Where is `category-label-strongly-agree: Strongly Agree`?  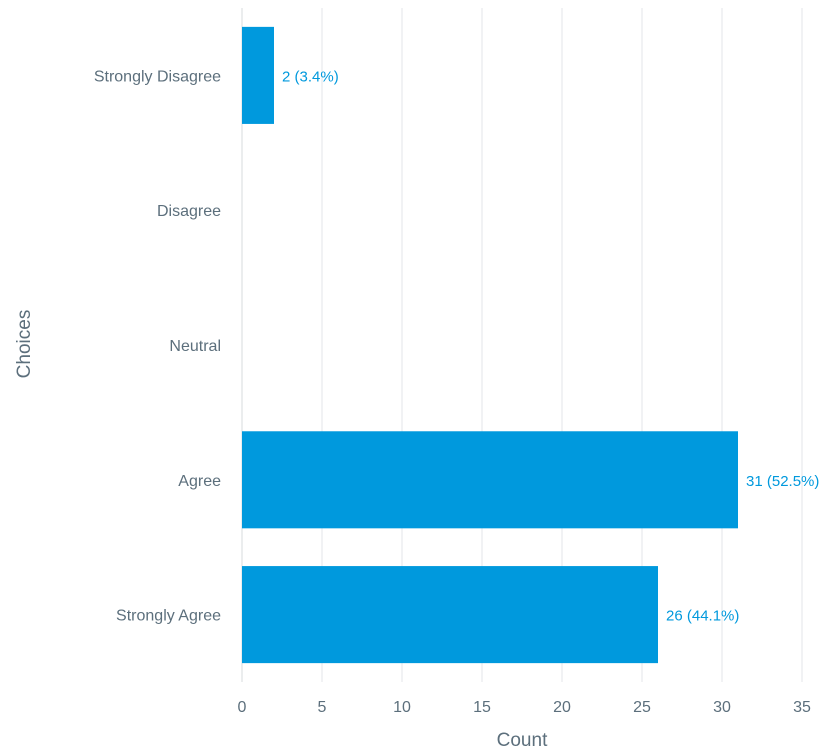 category-label-strongly-agree: Strongly Agree is located at coordinates (168, 616).